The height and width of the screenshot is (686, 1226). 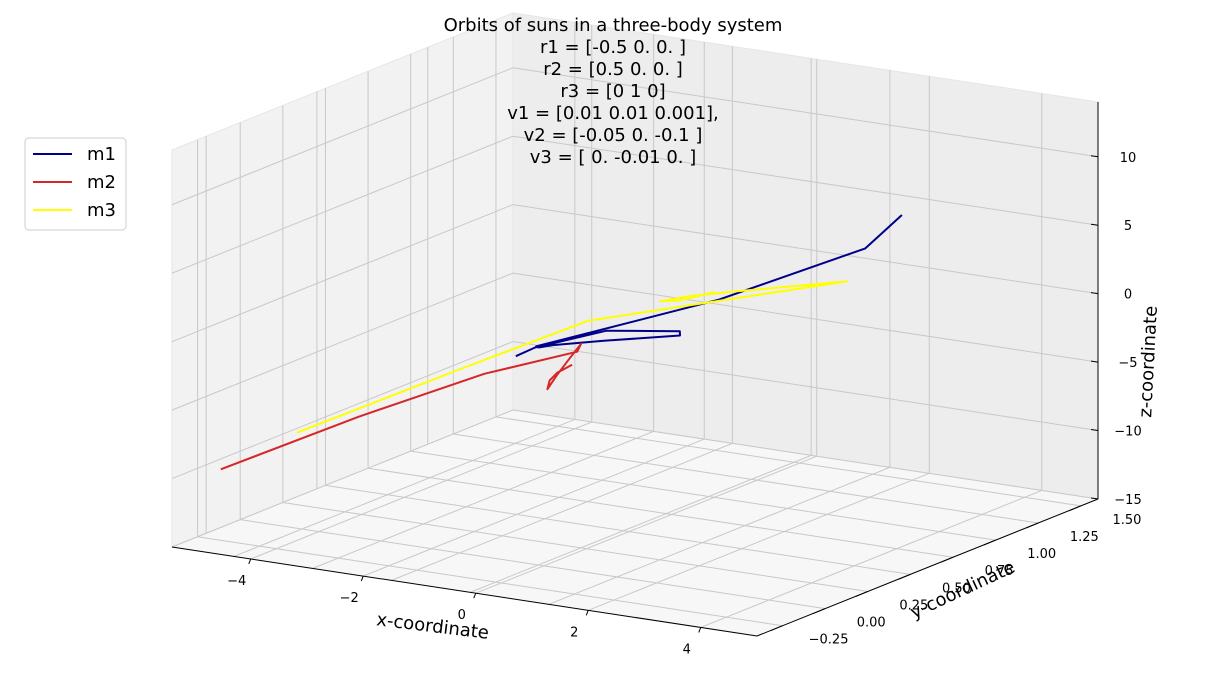 I want to click on y-tick-label: 1.00, so click(x=1041, y=554).